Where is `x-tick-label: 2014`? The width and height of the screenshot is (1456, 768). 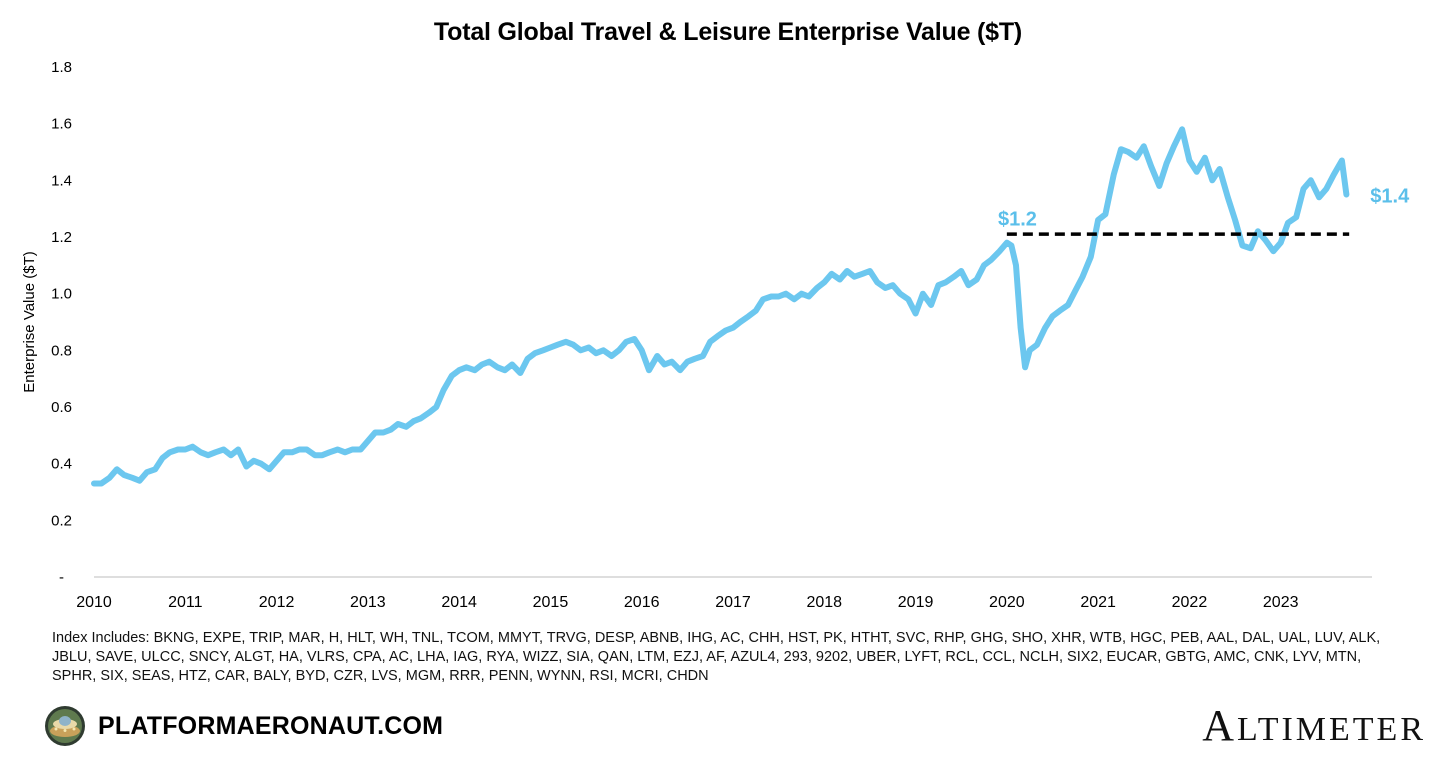
x-tick-label: 2014 is located at coordinates (459, 602).